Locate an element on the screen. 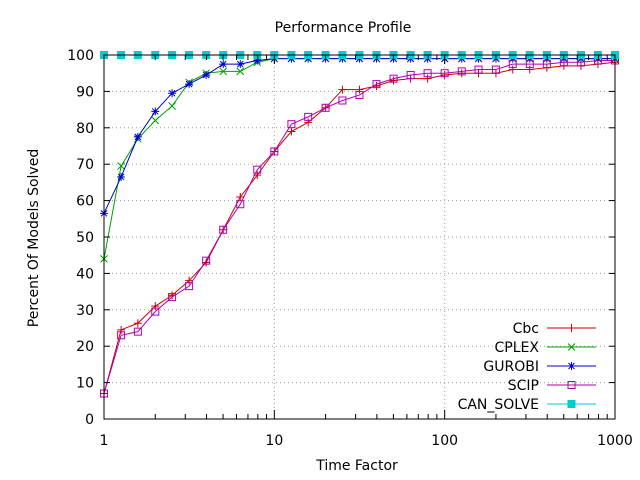 This screenshot has height=480, width=640. legend-entry-scip: SCIP is located at coordinates (552, 386).